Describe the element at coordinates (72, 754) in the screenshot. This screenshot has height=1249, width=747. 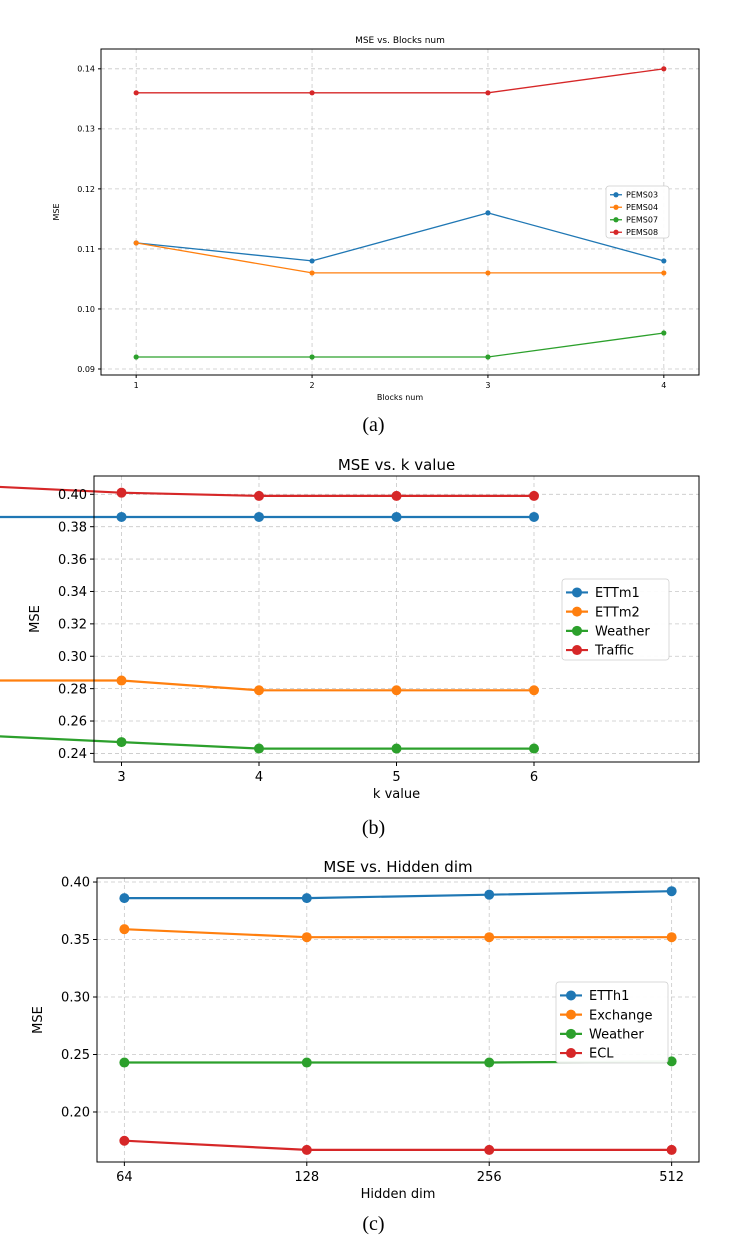
I see `y-tick-label: 0.24` at that location.